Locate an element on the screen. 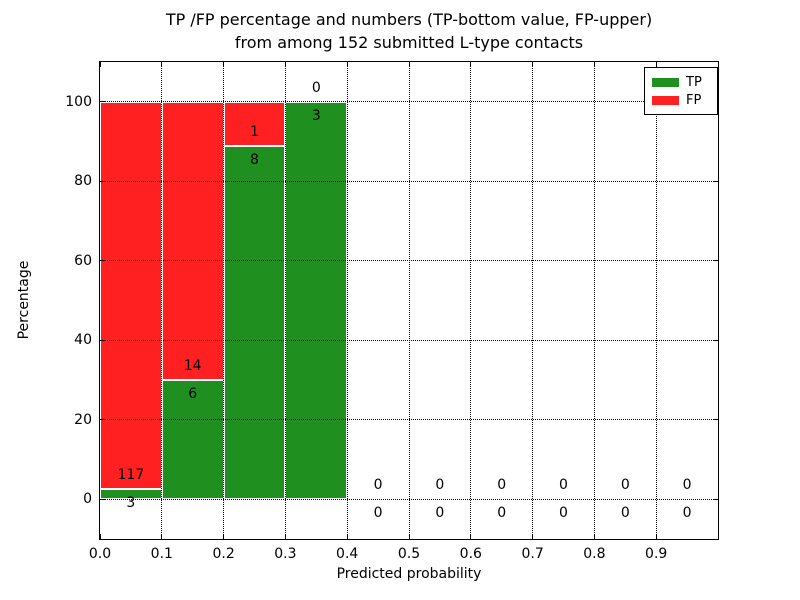  tp-count-label-5: 0 is located at coordinates (440, 513).